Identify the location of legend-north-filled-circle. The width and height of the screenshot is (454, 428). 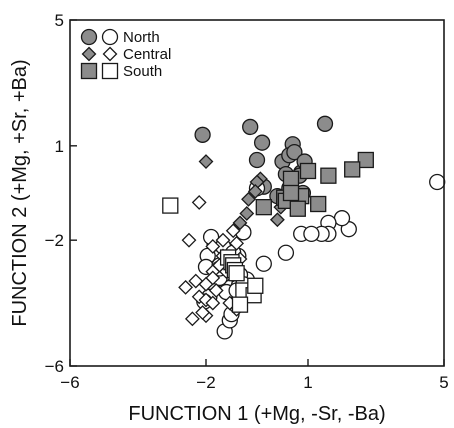
(89, 37).